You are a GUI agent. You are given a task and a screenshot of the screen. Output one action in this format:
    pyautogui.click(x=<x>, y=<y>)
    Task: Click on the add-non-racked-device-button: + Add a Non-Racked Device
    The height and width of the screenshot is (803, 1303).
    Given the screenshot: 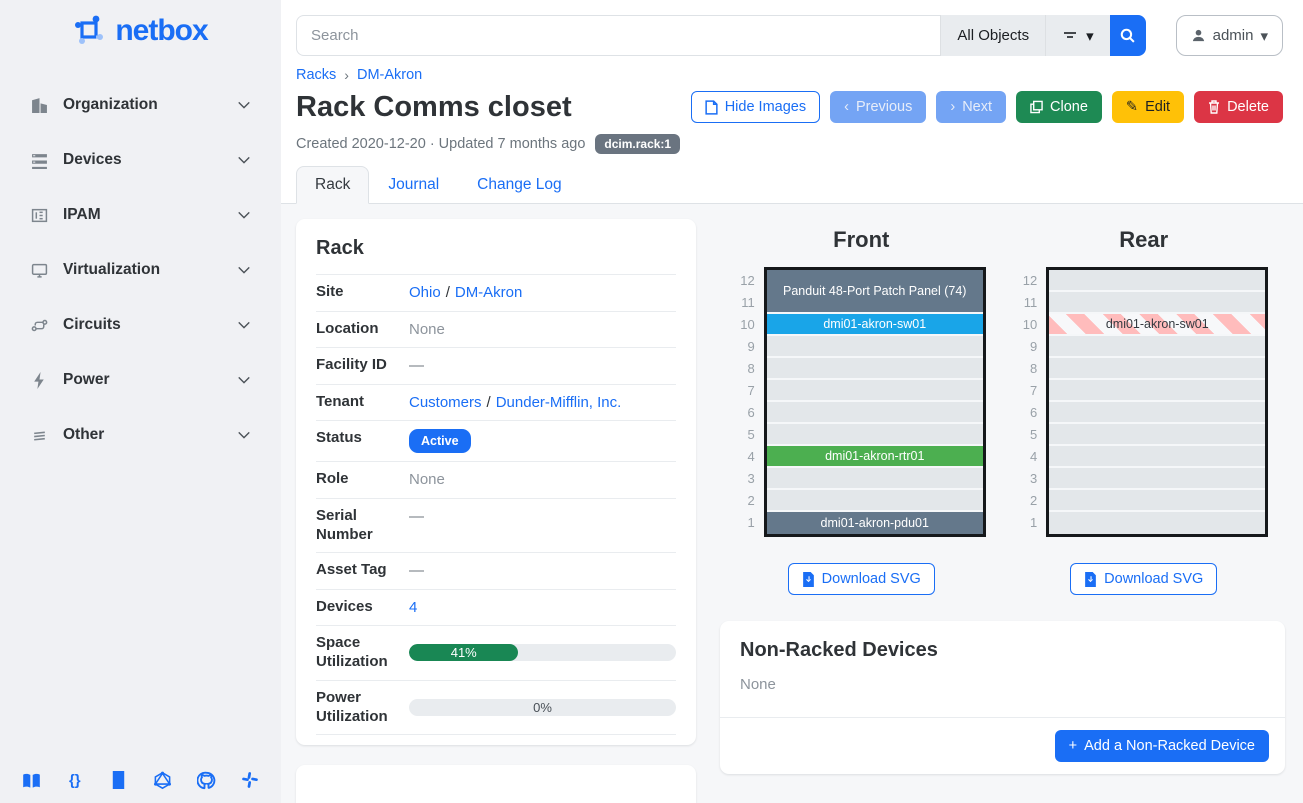 What is the action you would take?
    pyautogui.click(x=1161, y=746)
    